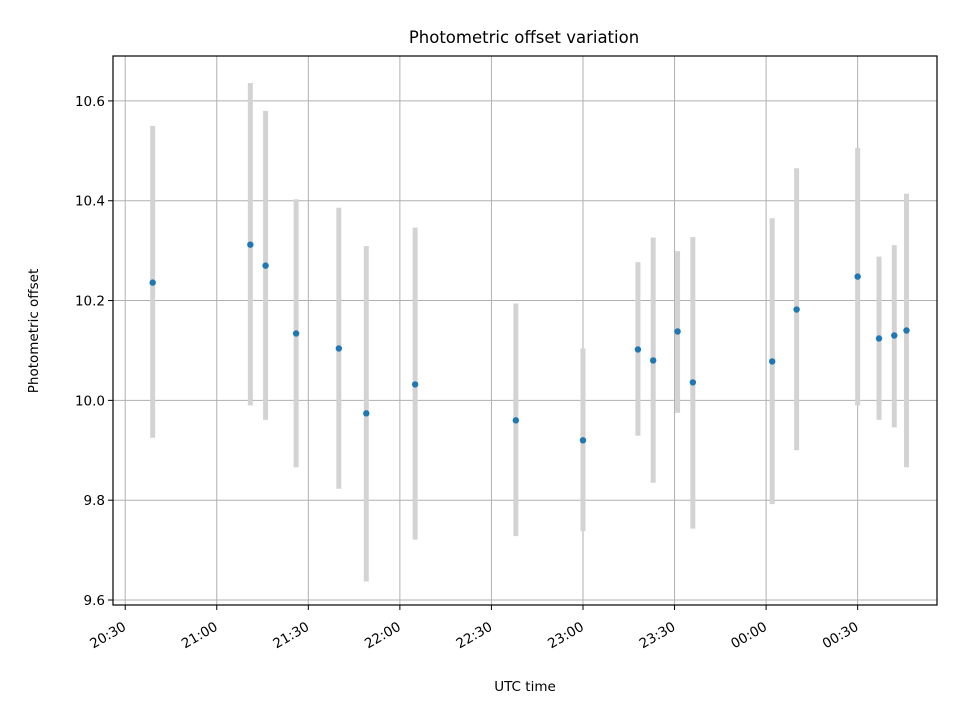 The width and height of the screenshot is (960, 720). What do you see at coordinates (90, 302) in the screenshot?
I see `y-tick-label: 10.2` at bounding box center [90, 302].